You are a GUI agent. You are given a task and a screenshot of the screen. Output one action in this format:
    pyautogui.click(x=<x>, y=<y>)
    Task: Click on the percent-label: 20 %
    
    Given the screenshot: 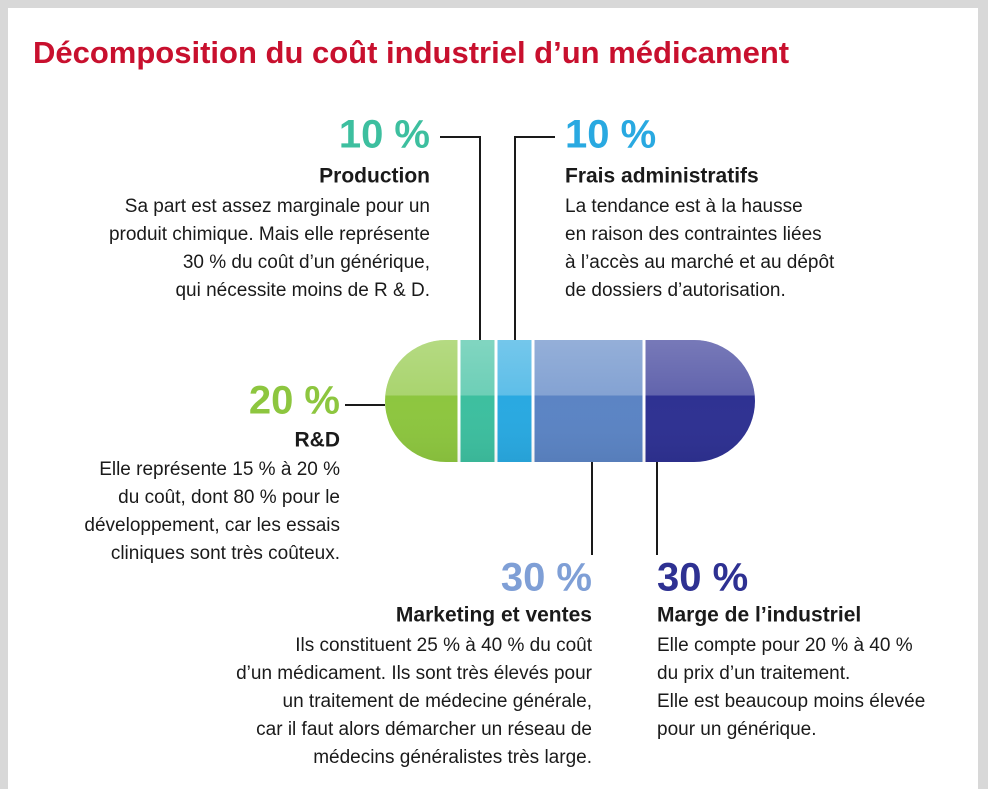 What is the action you would take?
    pyautogui.click(x=294, y=401)
    